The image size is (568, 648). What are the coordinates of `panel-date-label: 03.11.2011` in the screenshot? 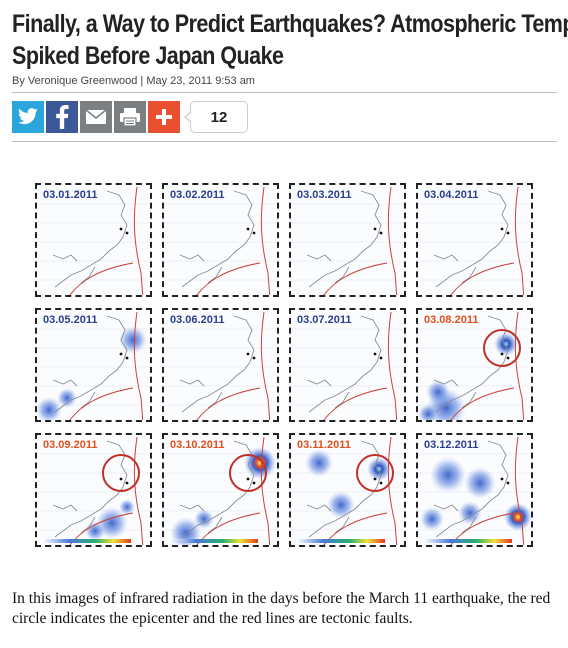 It's located at (324, 445).